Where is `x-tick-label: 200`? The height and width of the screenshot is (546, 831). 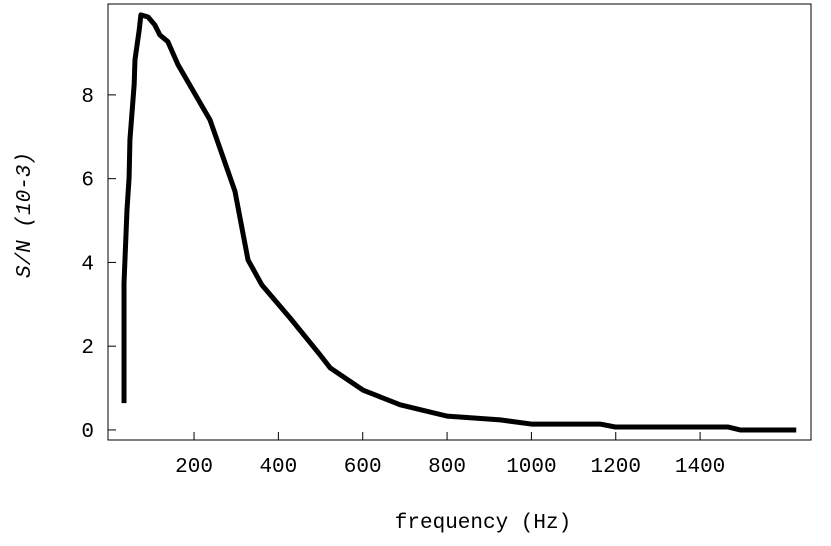 x-tick-label: 200 is located at coordinates (194, 467).